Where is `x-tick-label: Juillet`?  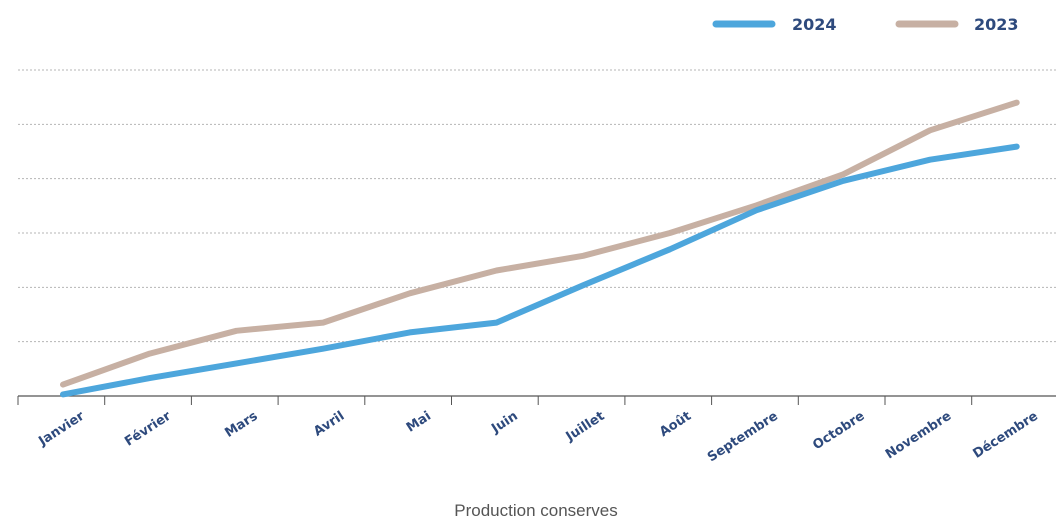
x-tick-label: Juillet is located at coordinates (585, 427).